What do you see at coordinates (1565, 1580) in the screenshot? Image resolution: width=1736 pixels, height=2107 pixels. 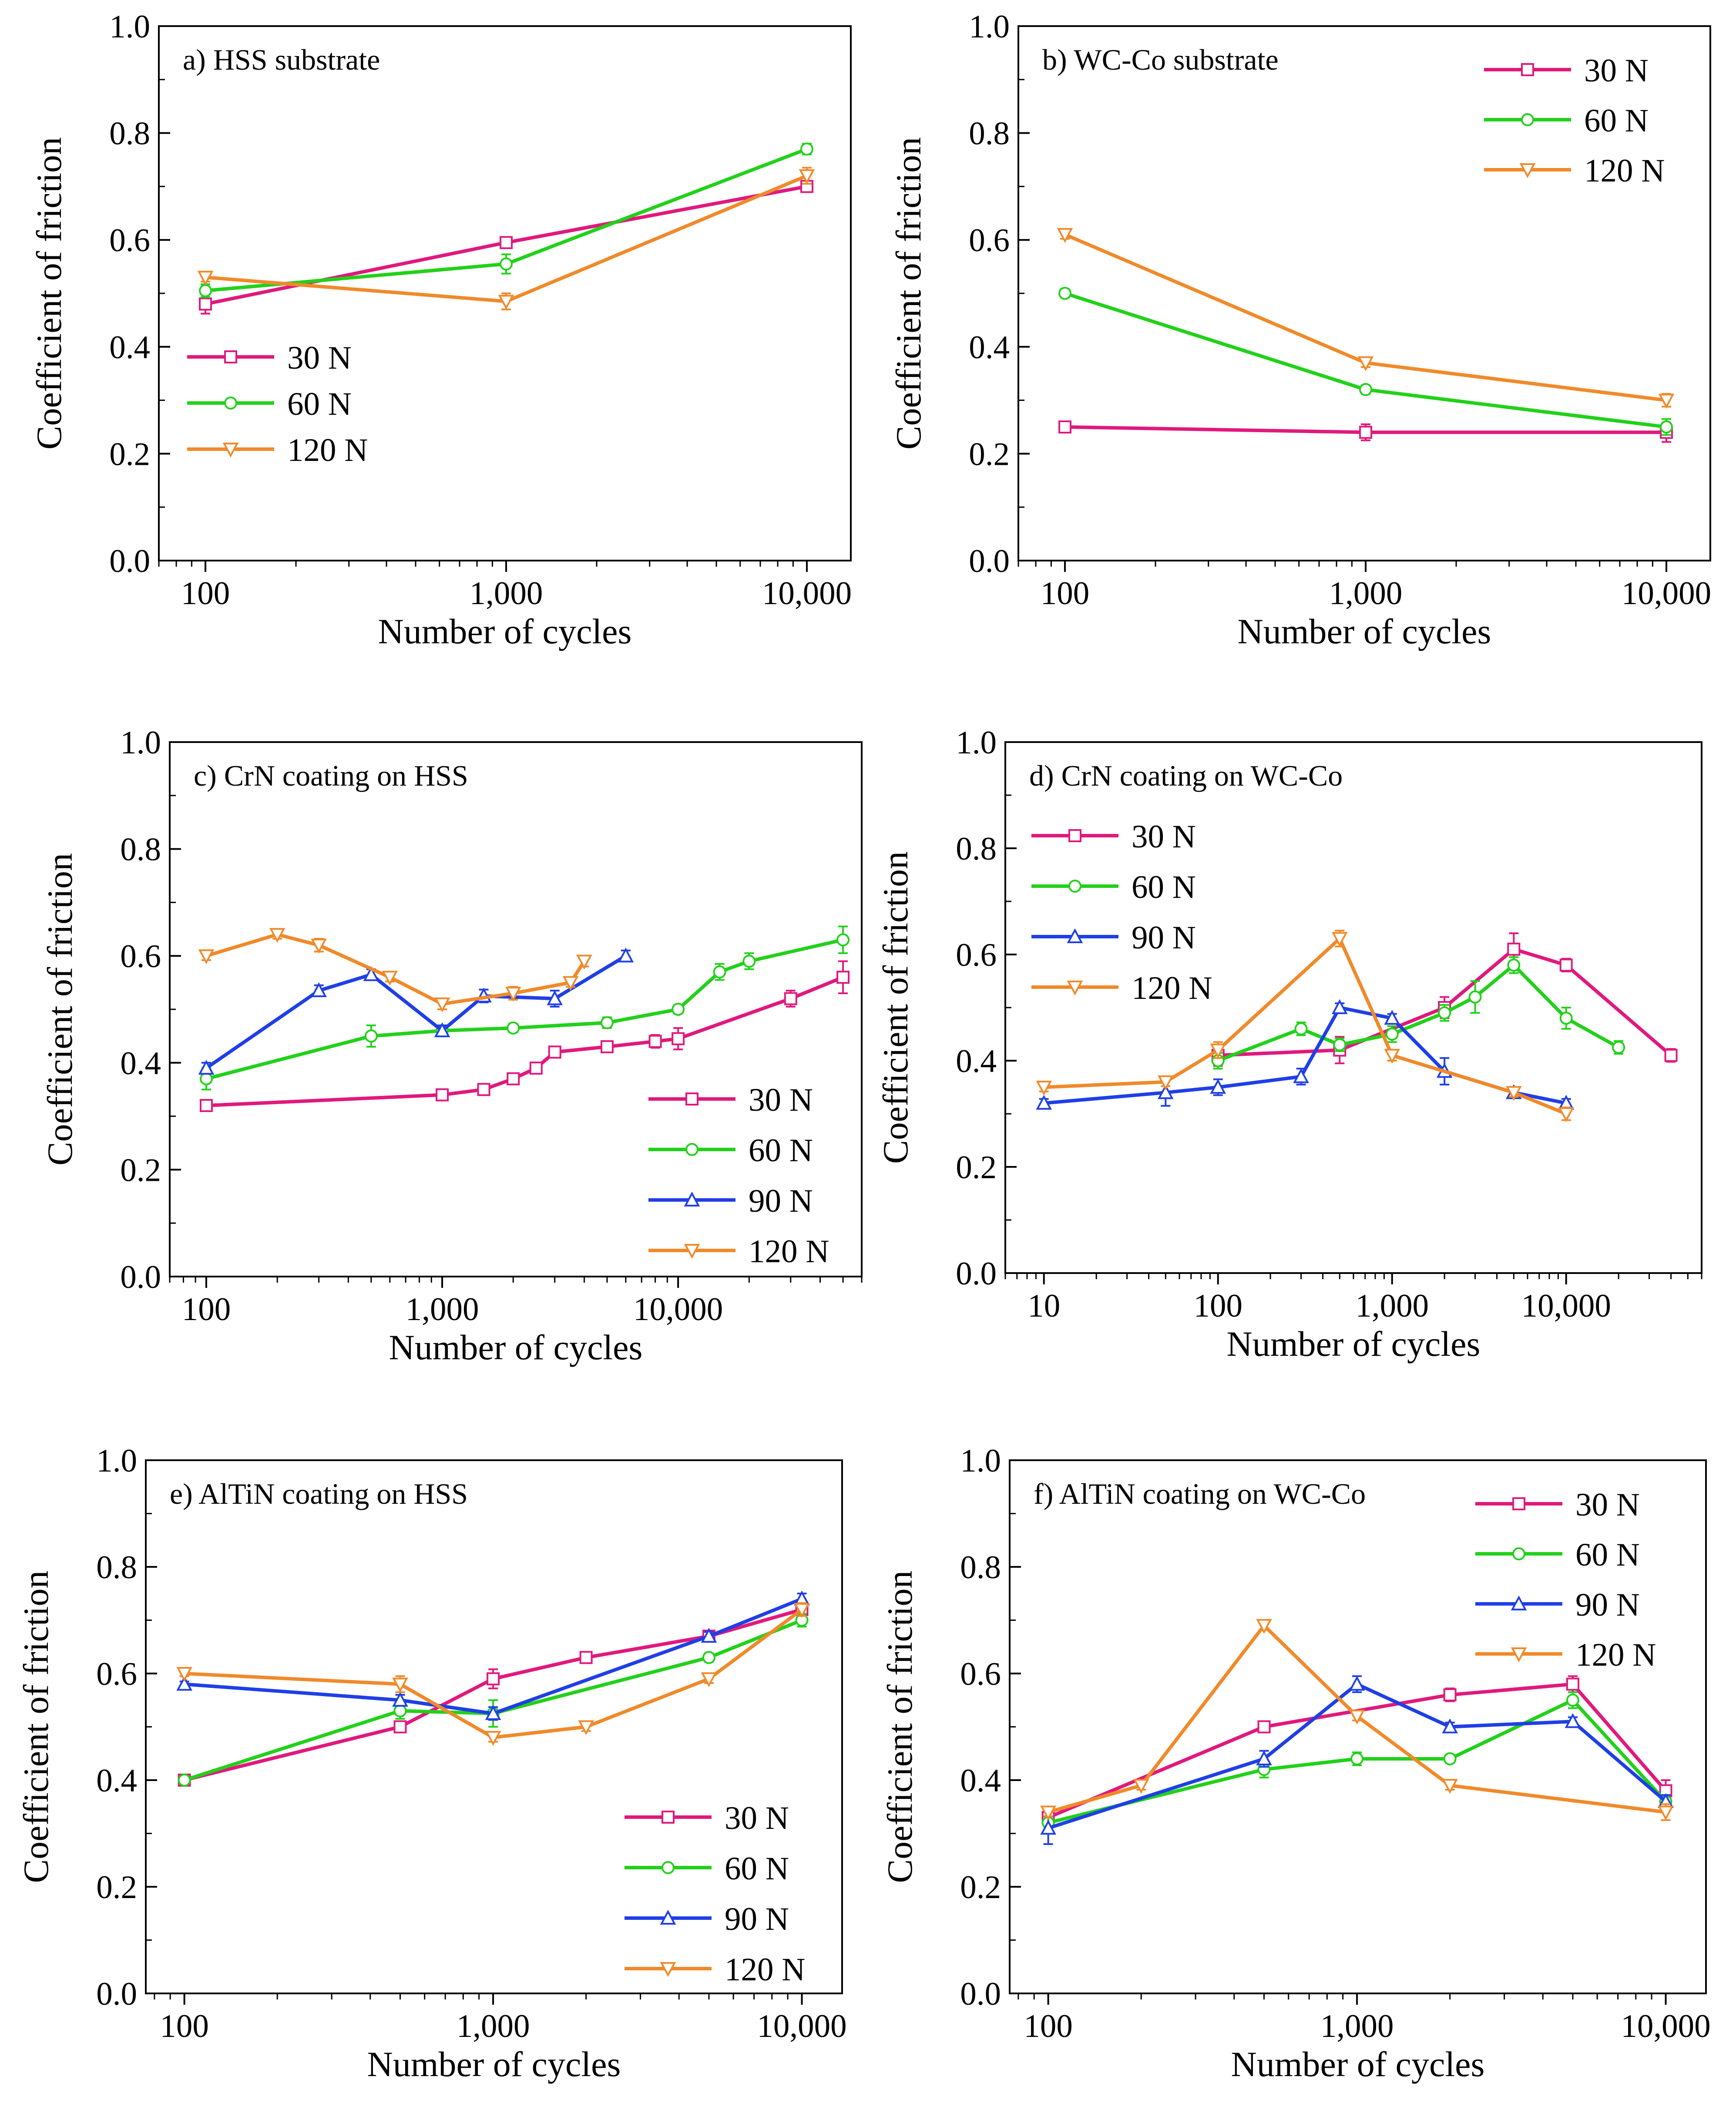 I see `legend: 30 N 60 N 90 N 120 N` at bounding box center [1565, 1580].